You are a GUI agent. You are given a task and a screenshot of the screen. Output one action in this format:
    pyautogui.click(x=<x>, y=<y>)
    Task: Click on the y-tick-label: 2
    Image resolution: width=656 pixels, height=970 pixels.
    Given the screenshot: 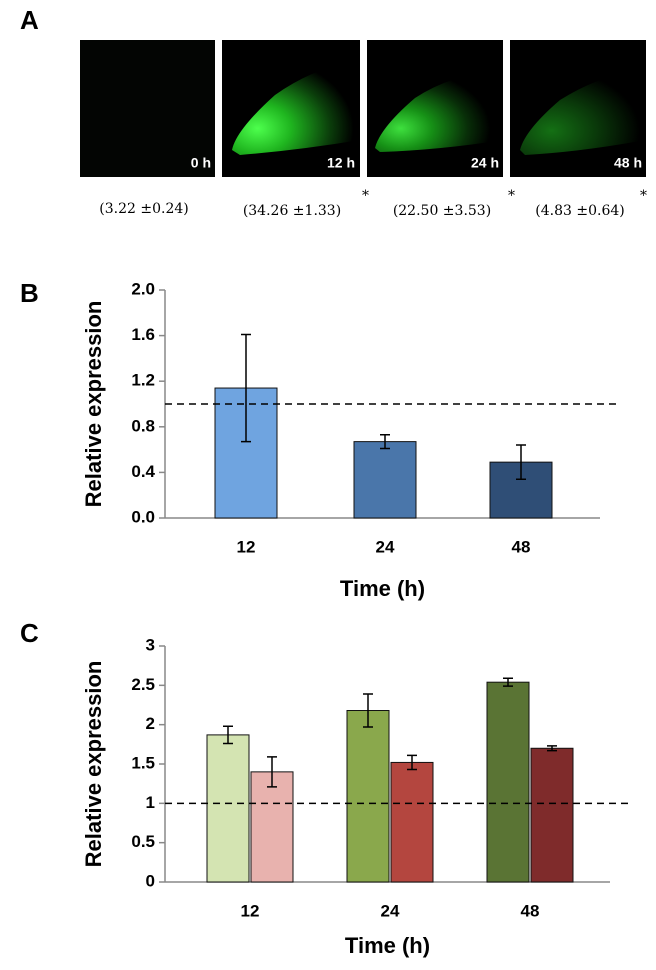 What is the action you would take?
    pyautogui.click(x=150, y=723)
    